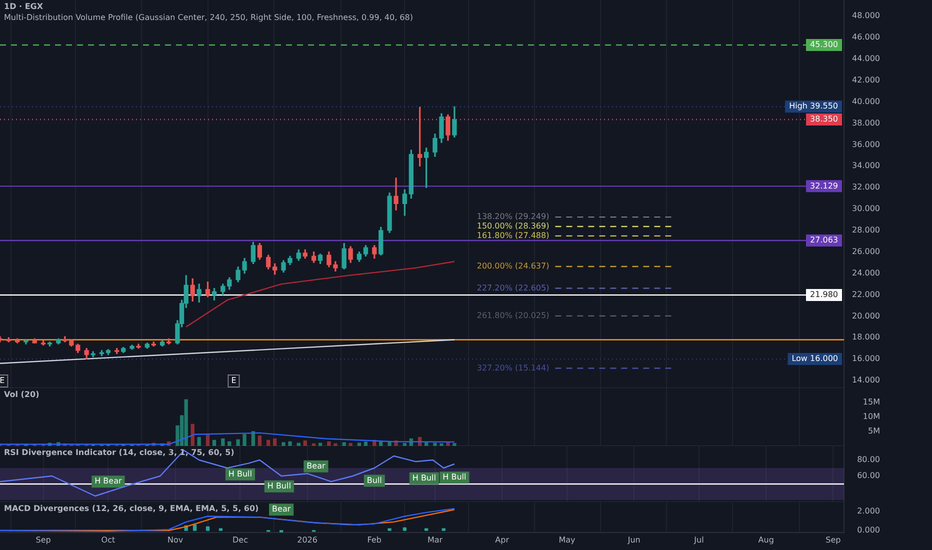 Image resolution: width=932 pixels, height=550 pixels. I want to click on x-tick-label: Jun, so click(633, 539).